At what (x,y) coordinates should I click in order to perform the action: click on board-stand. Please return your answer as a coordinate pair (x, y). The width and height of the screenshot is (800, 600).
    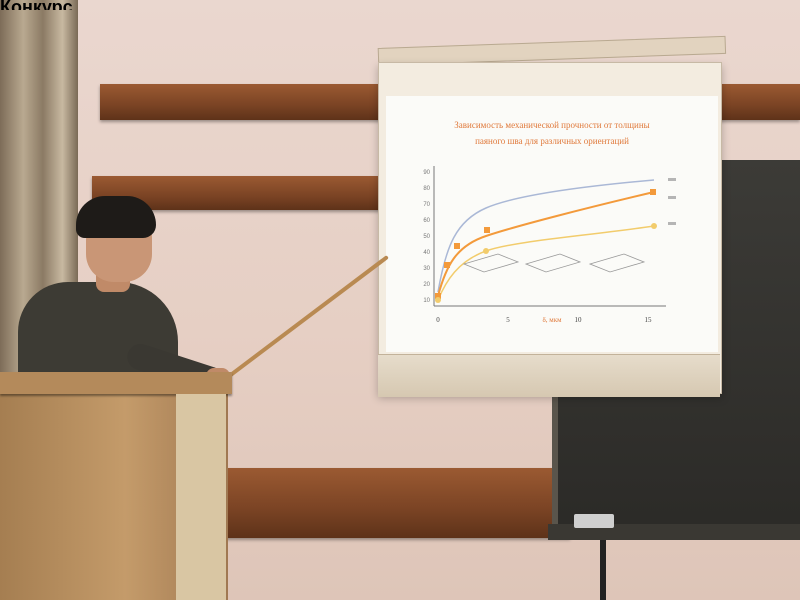
    Looking at the image, I should click on (603, 570).